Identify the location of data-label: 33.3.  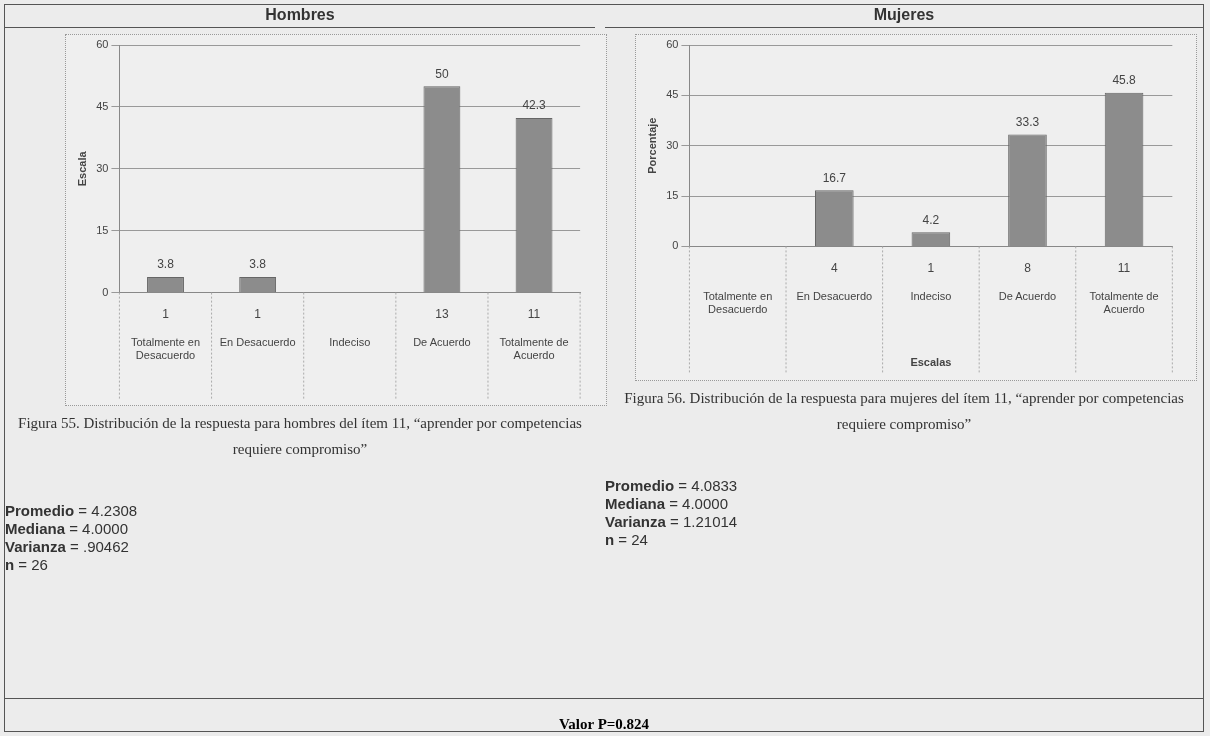
(1027, 121).